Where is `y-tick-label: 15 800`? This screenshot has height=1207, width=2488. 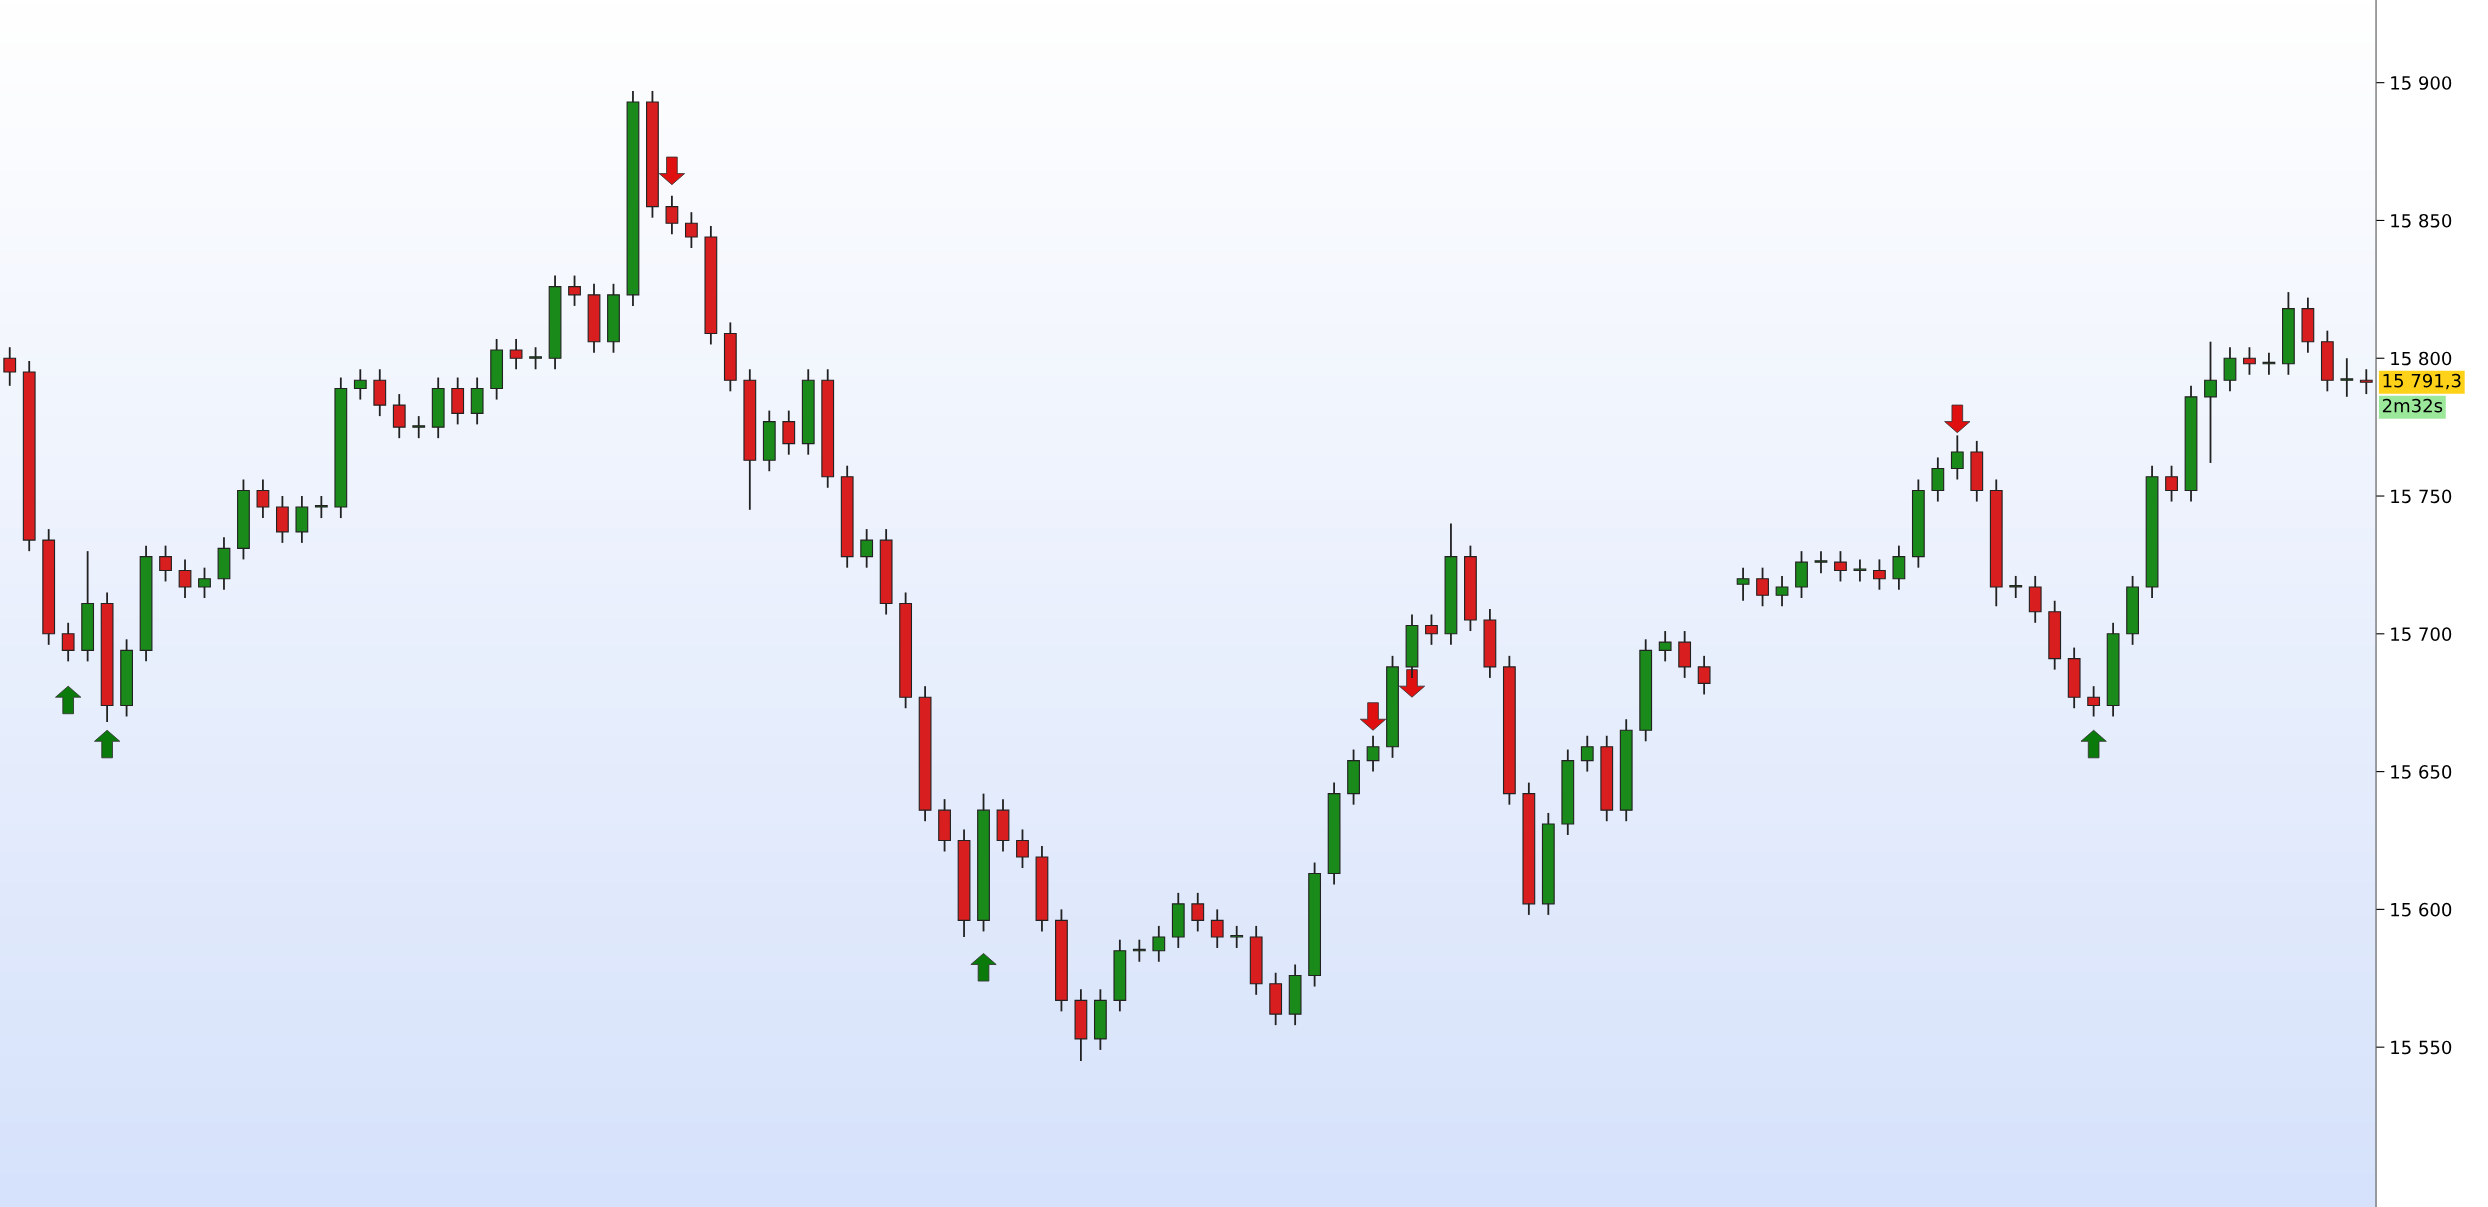
y-tick-label: 15 800 is located at coordinates (2421, 358).